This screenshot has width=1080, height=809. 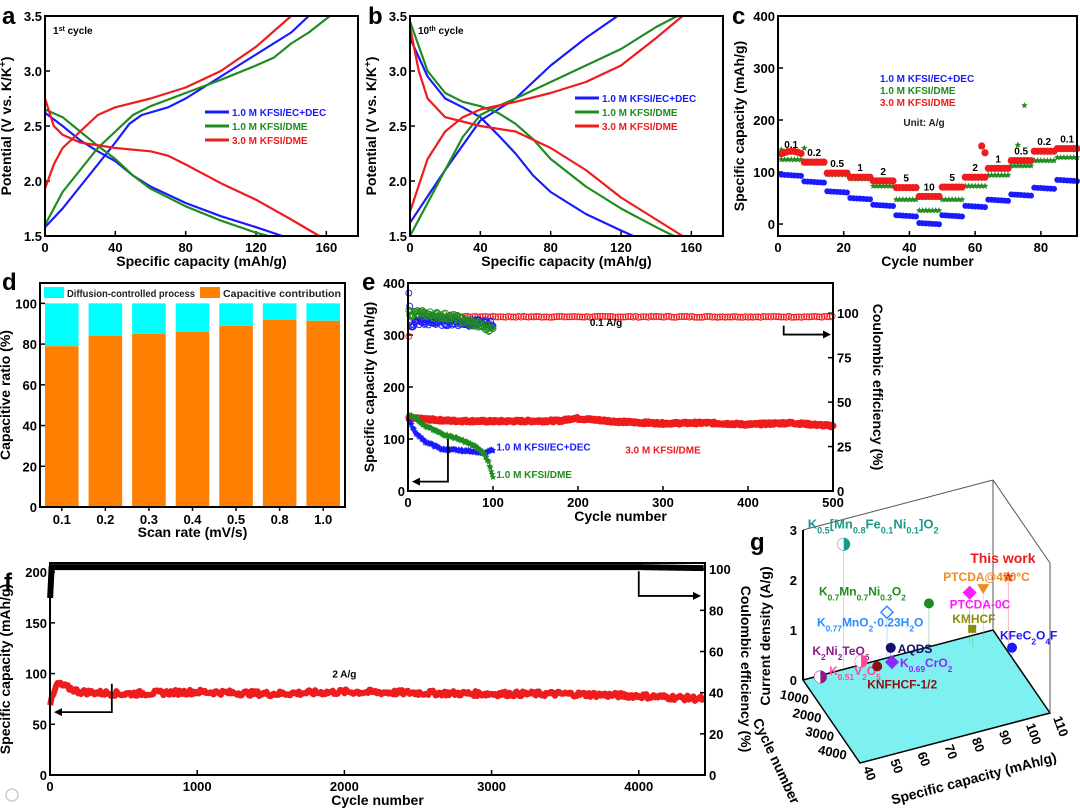 I want to click on panel-letter-g: g, so click(x=757, y=542).